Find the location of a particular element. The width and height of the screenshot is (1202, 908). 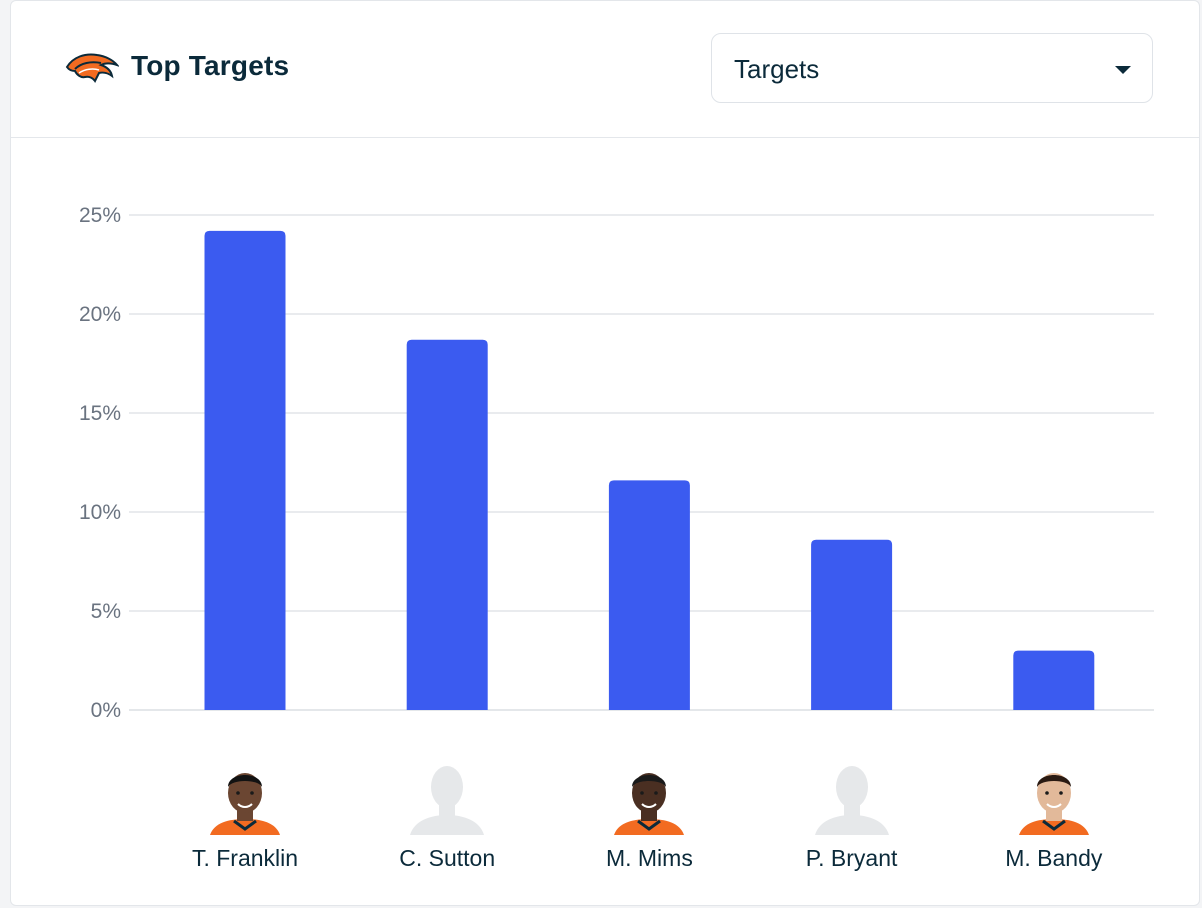

metric-select-value: Targets is located at coordinates (777, 69).